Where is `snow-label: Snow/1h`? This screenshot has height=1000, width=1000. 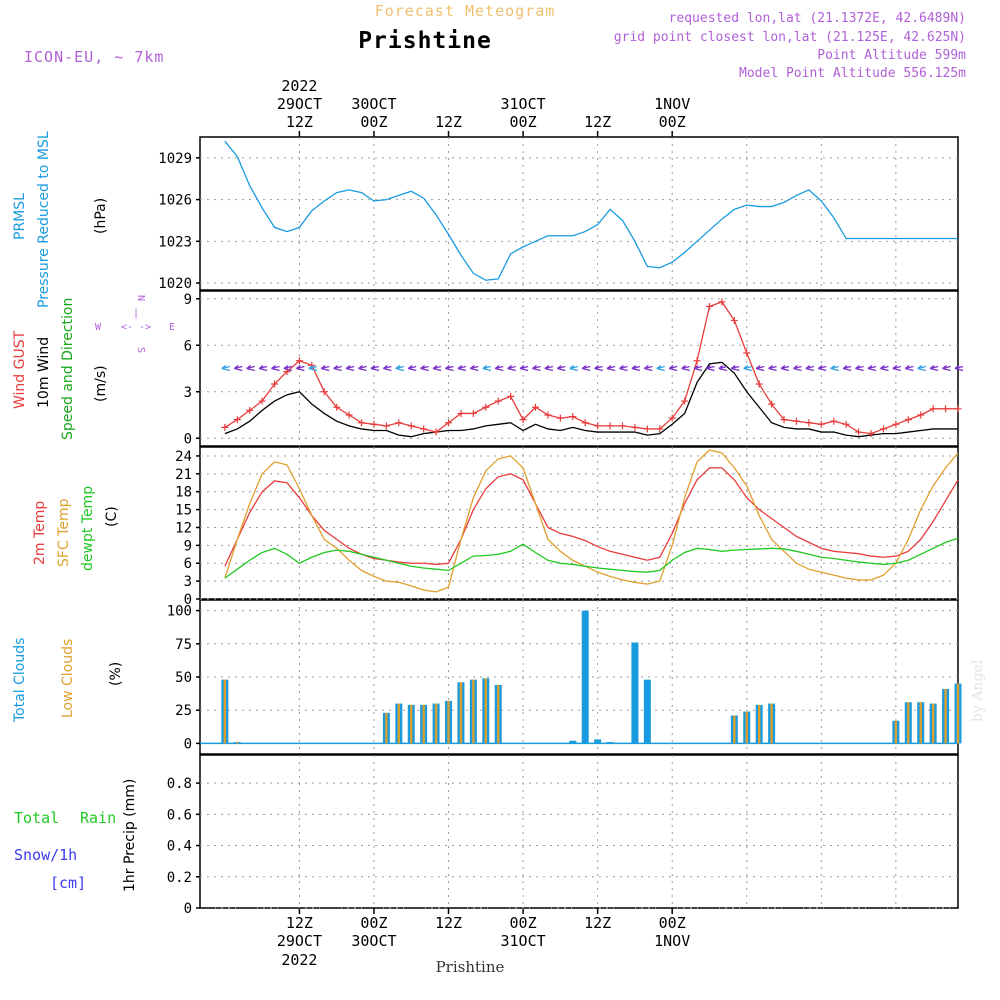 snow-label: Snow/1h is located at coordinates (45, 855).